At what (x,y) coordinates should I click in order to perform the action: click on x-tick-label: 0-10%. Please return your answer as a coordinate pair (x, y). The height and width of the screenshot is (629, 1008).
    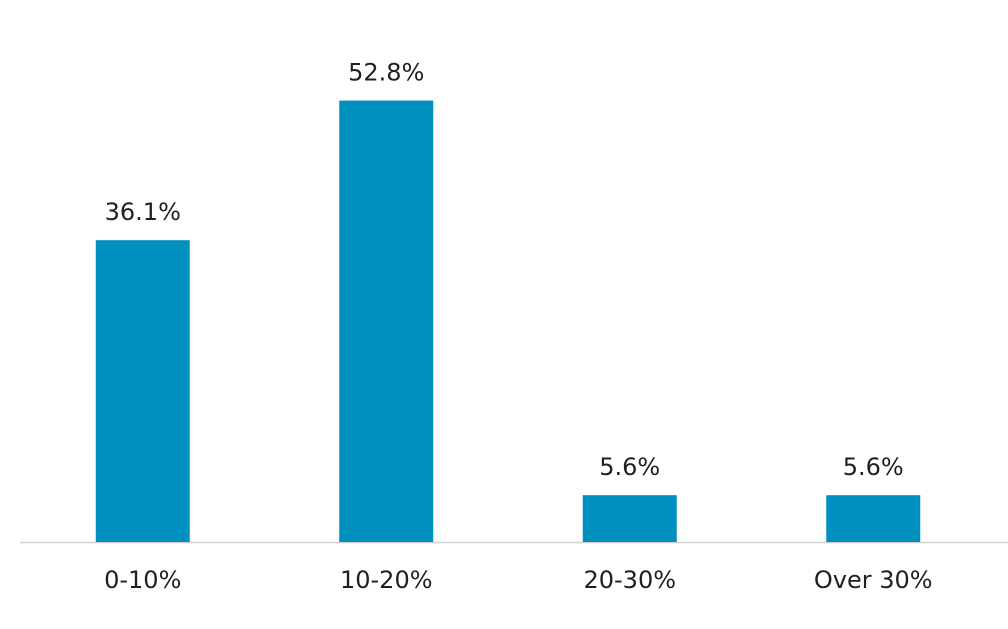
    Looking at the image, I should click on (142, 580).